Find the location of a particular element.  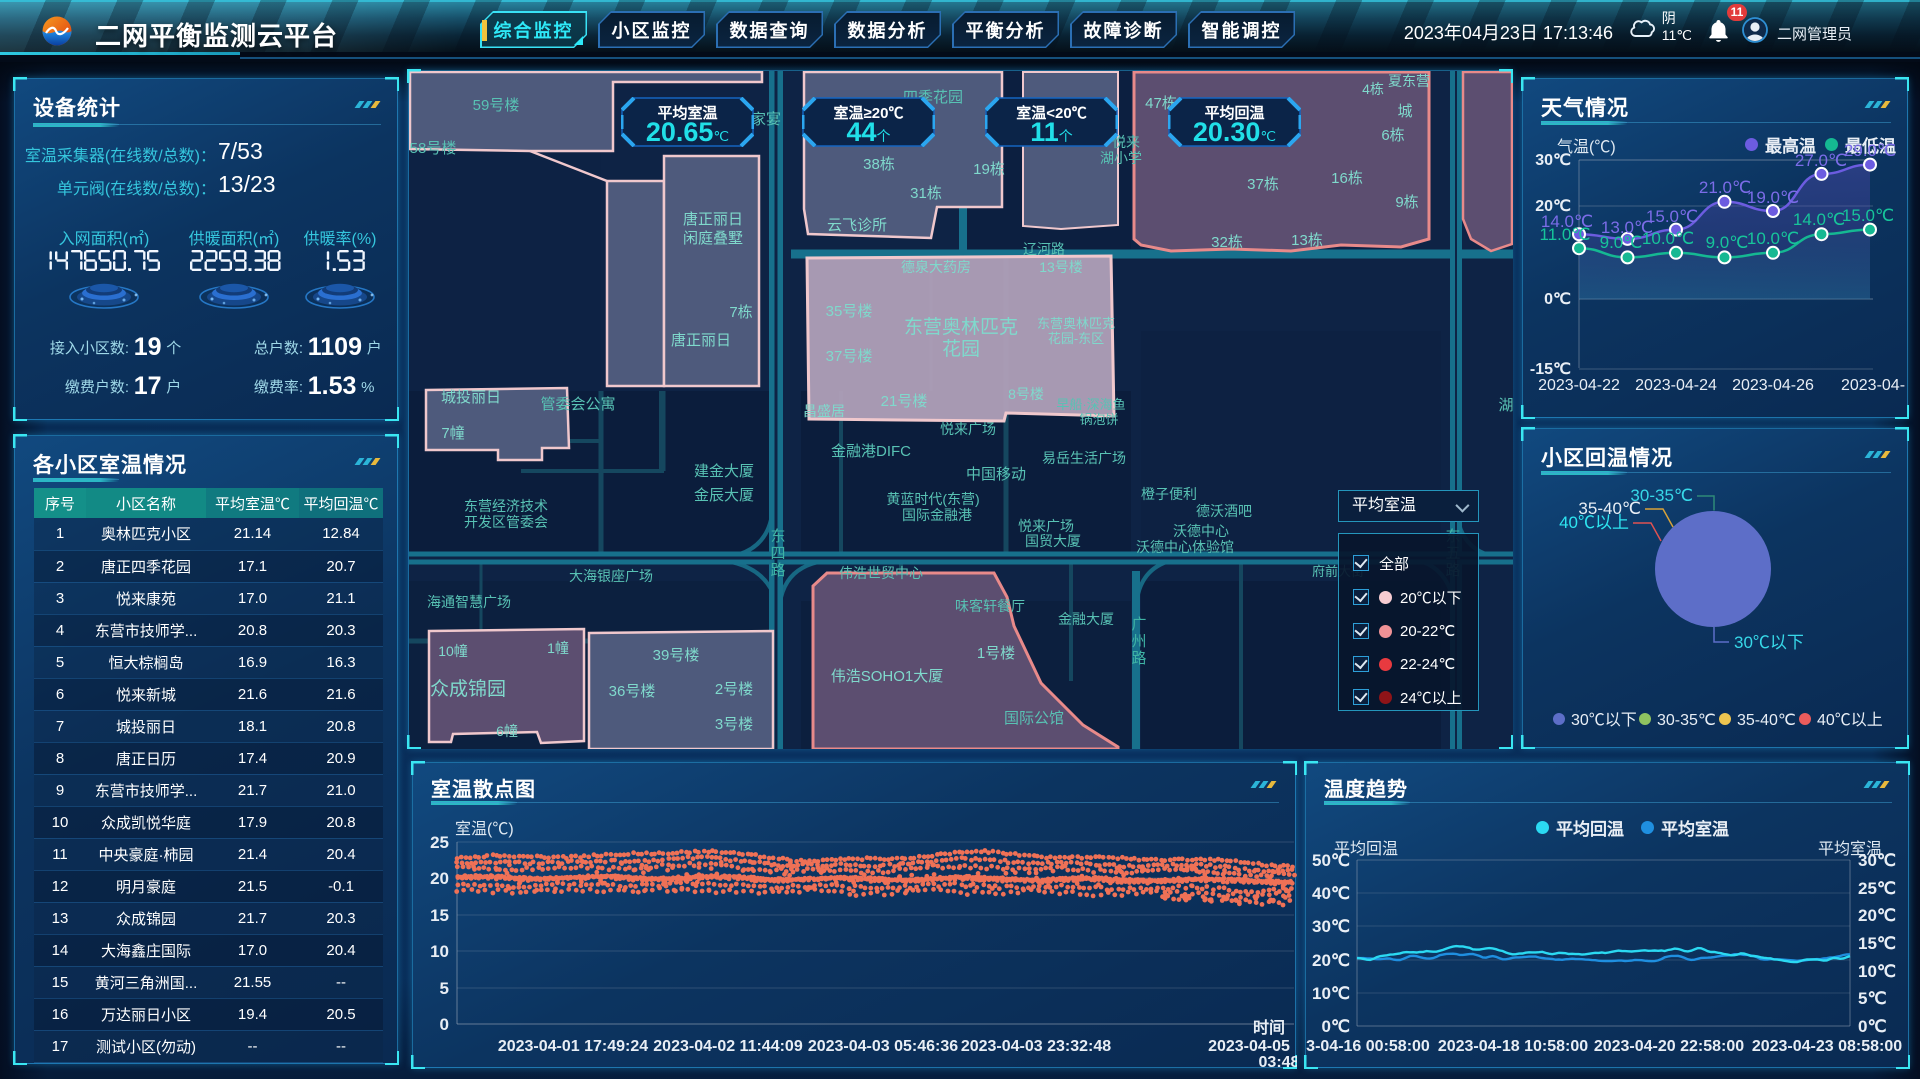

svg-text: 夏东营 is located at coordinates (1409, 81).